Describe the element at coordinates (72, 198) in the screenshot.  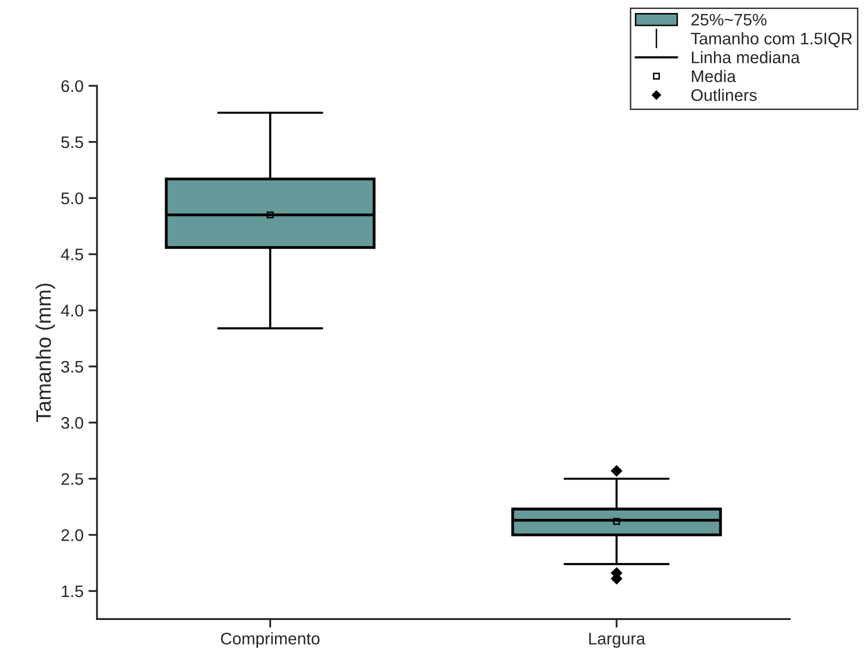
I see `y-tick-label: 5.0` at that location.